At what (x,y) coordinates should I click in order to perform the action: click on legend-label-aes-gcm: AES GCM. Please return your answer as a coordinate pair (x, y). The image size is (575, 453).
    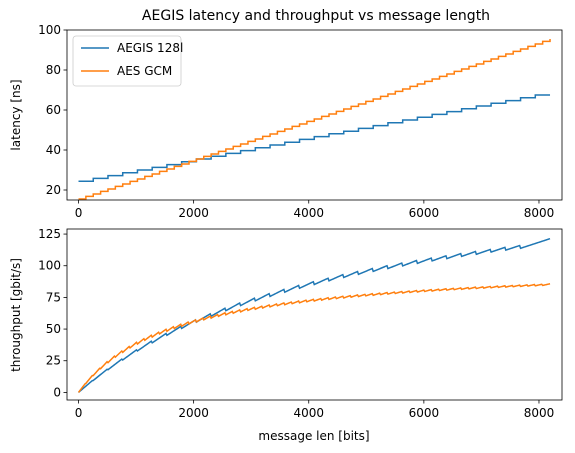
    Looking at the image, I should click on (144, 71).